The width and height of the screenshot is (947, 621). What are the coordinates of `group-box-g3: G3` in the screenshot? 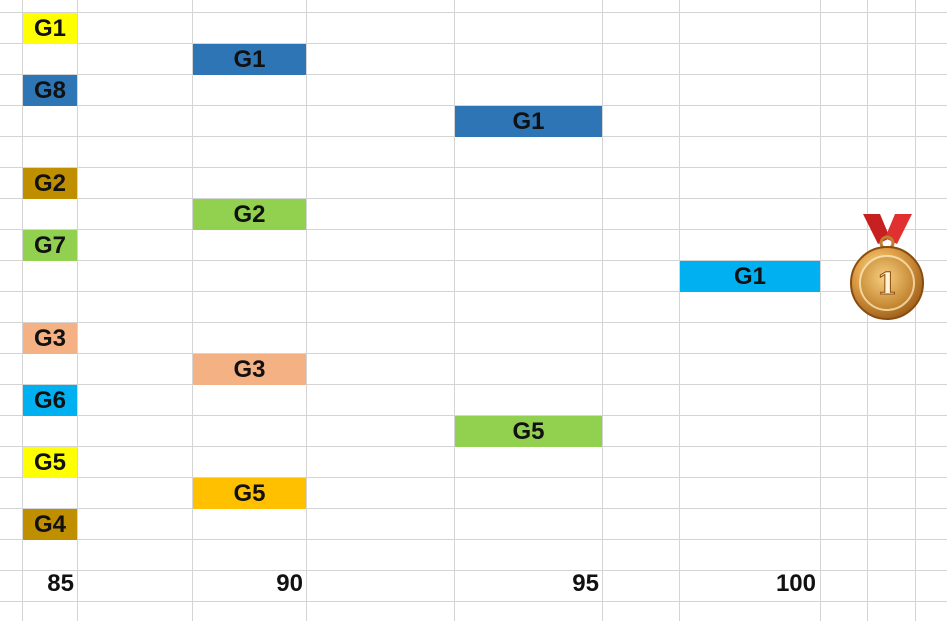 It's located at (50, 338).